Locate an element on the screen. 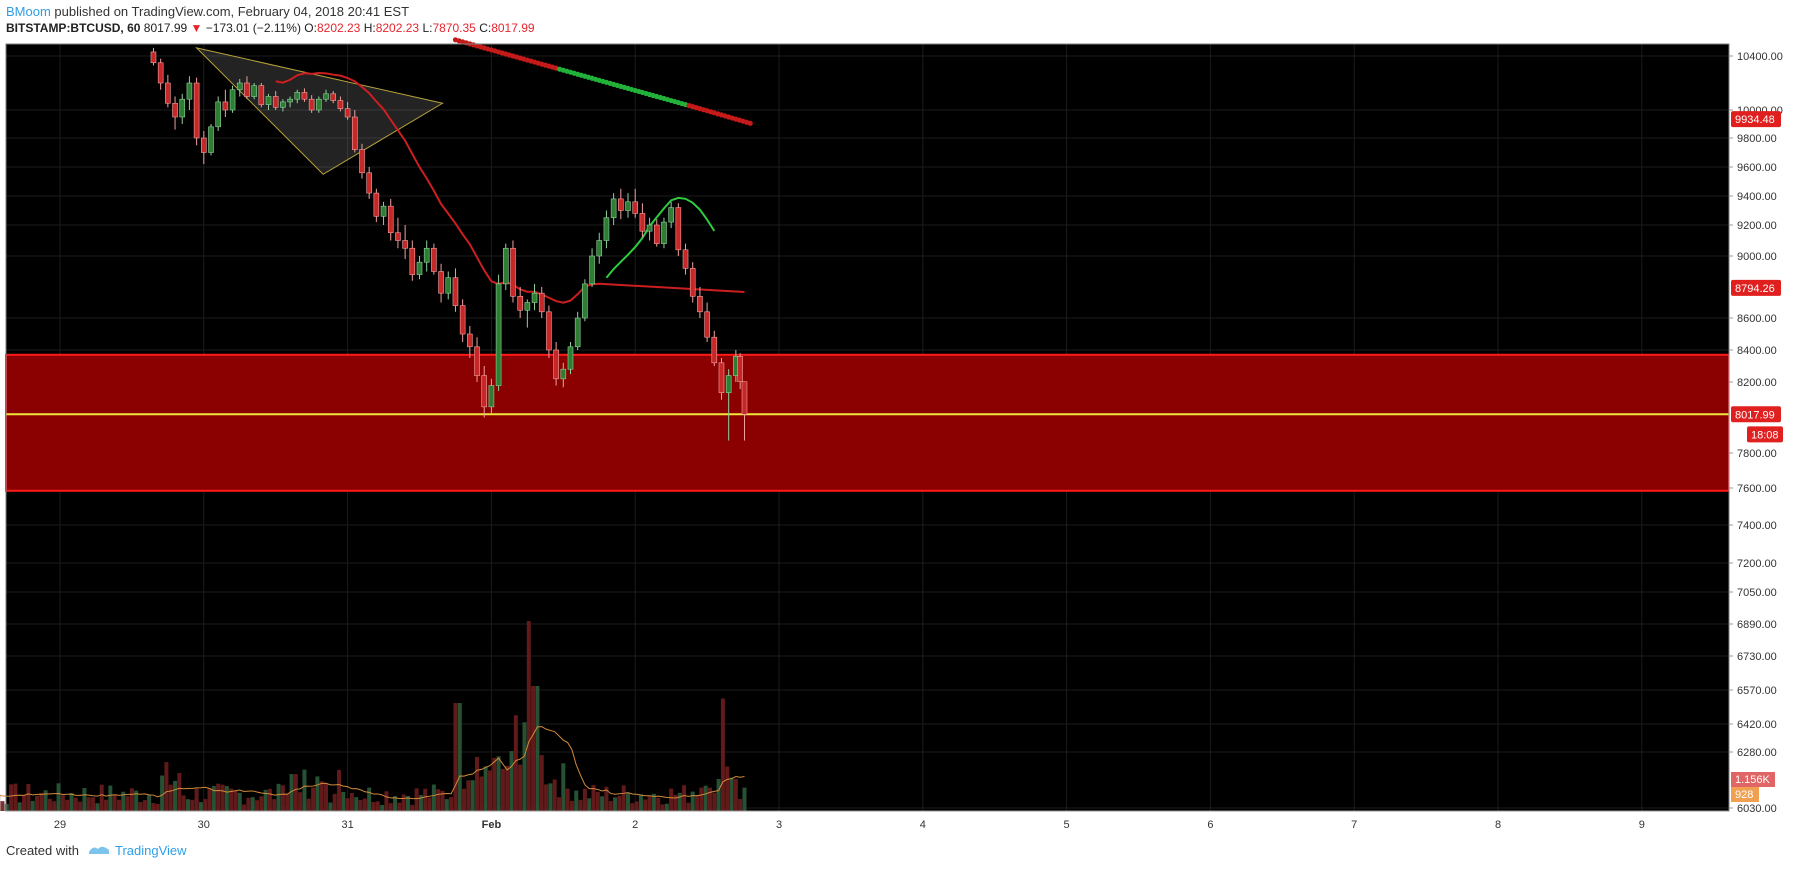  price-tag-box is located at coordinates (1765, 434).